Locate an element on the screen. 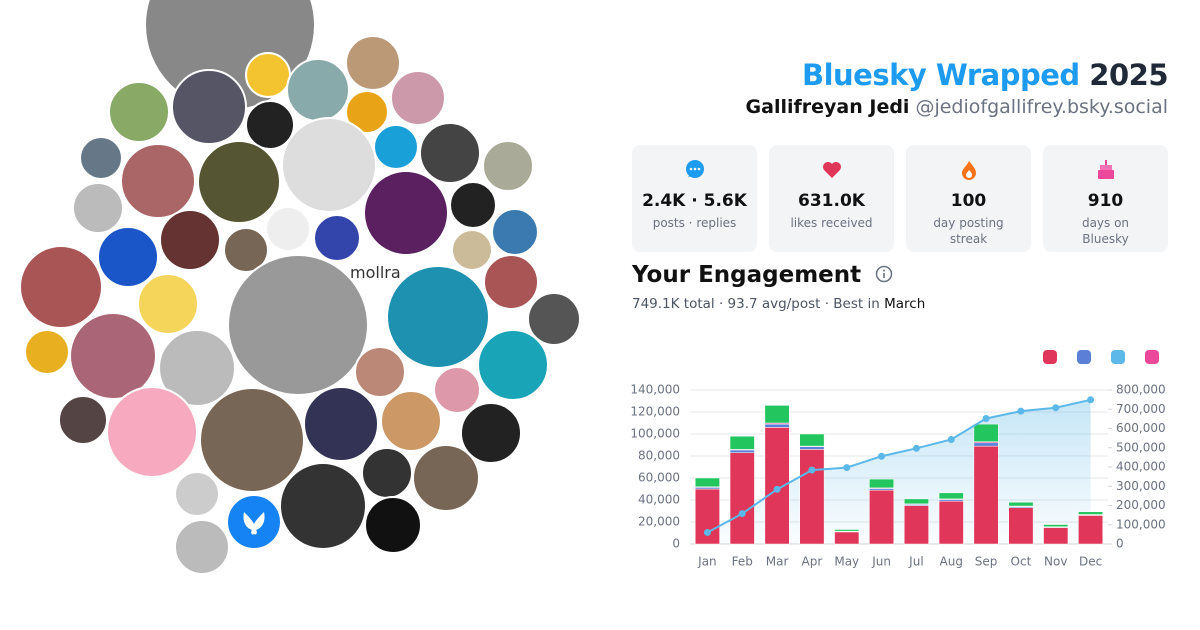 This screenshot has width=1200, height=630. x-tick-label: Sep is located at coordinates (986, 562).